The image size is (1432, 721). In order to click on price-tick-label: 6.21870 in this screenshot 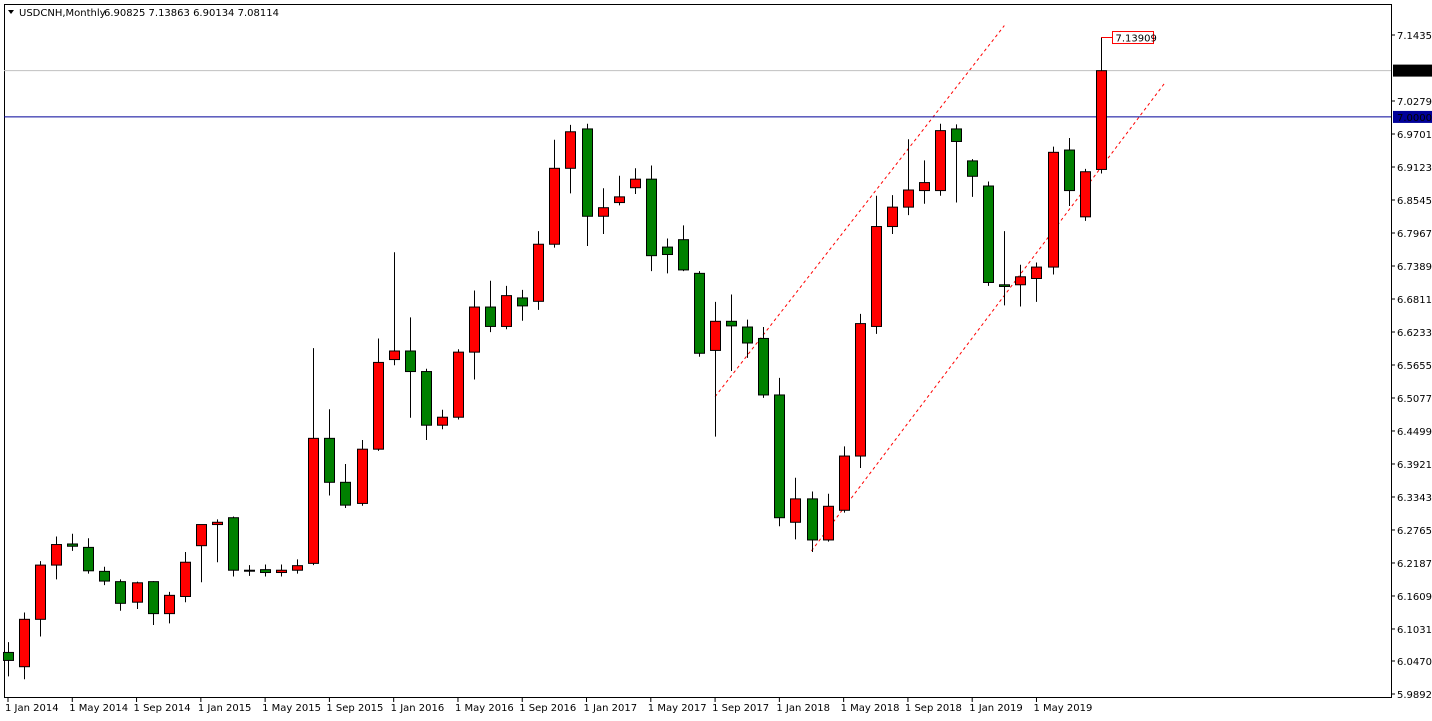, I will do `click(1414, 564)`.